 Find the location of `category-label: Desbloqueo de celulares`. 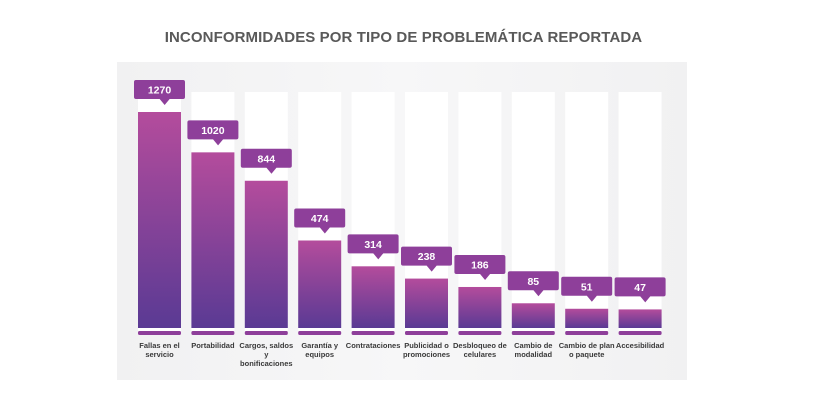

category-label: Desbloqueo de celulares is located at coordinates (480, 350).